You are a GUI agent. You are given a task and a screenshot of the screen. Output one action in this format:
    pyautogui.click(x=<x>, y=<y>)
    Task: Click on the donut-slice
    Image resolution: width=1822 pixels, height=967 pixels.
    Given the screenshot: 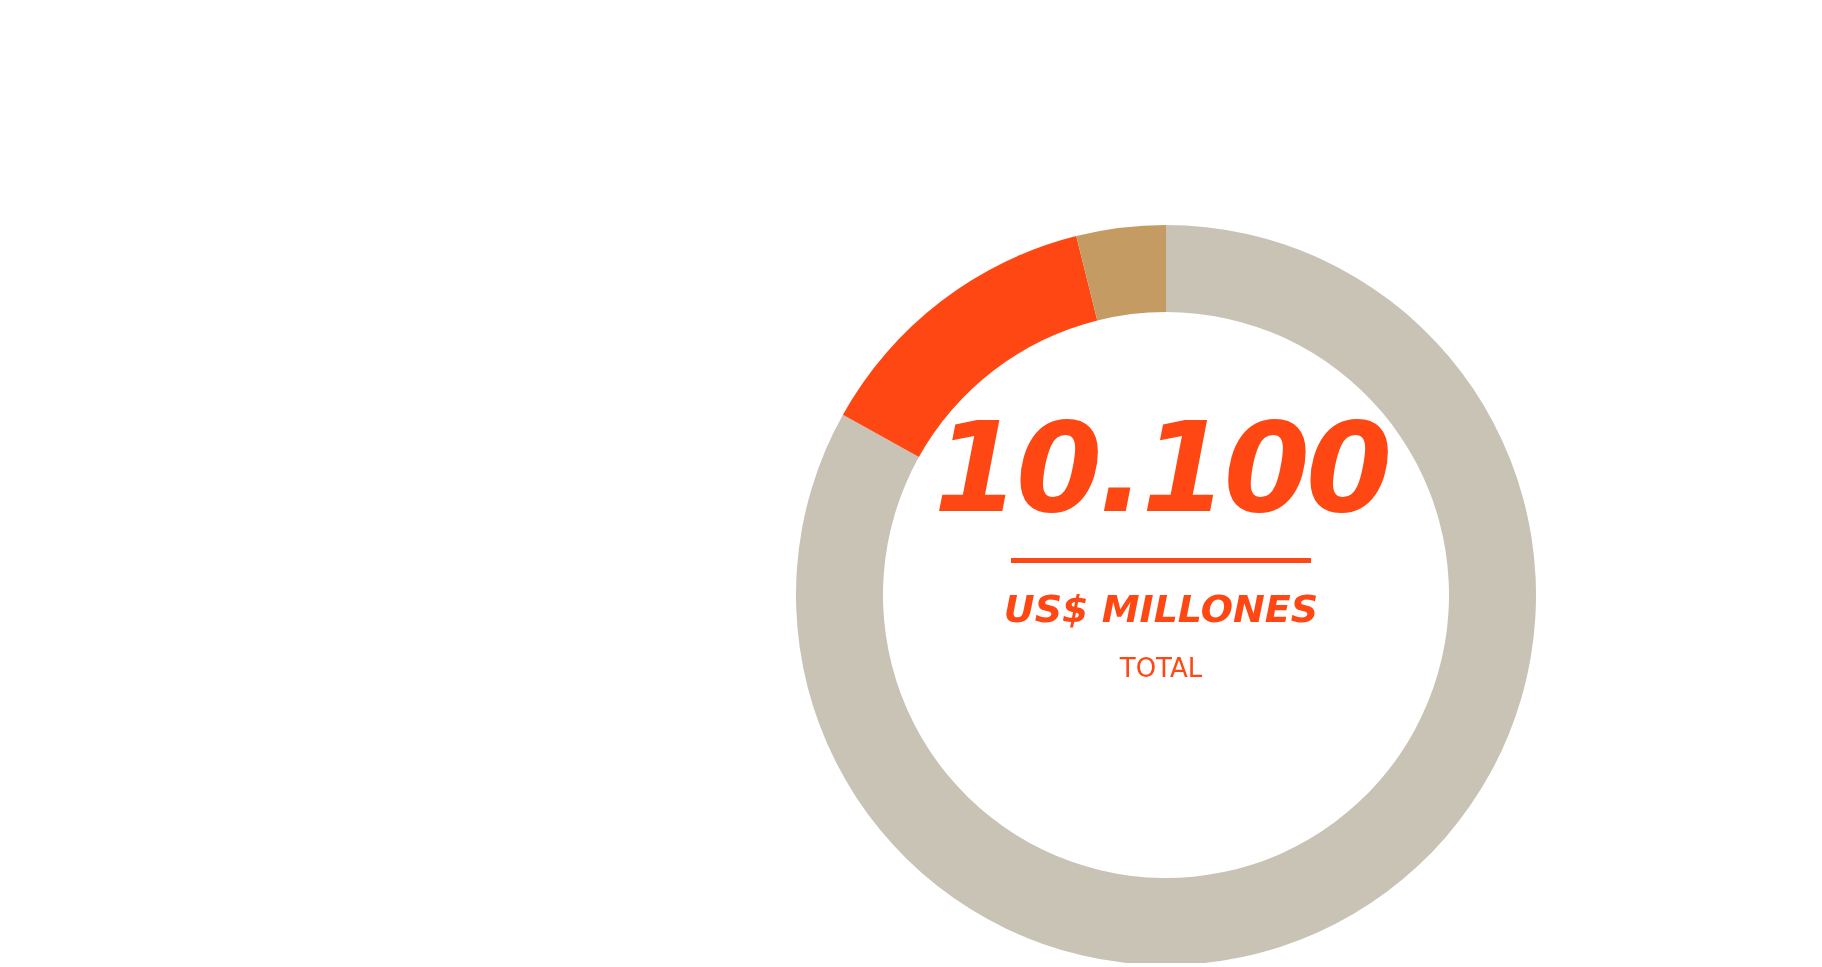 What is the action you would take?
    pyautogui.click(x=1121, y=273)
    